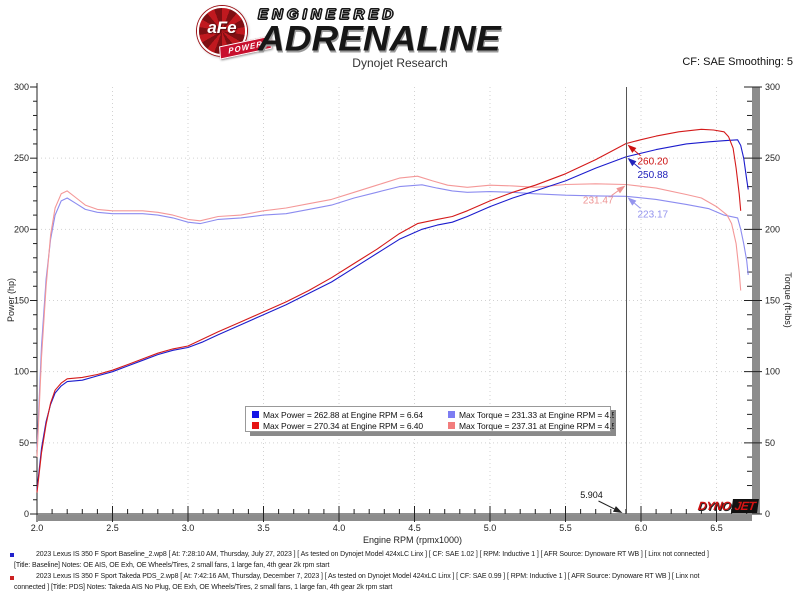 Image resolution: width=800 pixels, height=600 pixels. Describe the element at coordinates (21, 301) in the screenshot. I see `power-tick-label: 150` at that location.